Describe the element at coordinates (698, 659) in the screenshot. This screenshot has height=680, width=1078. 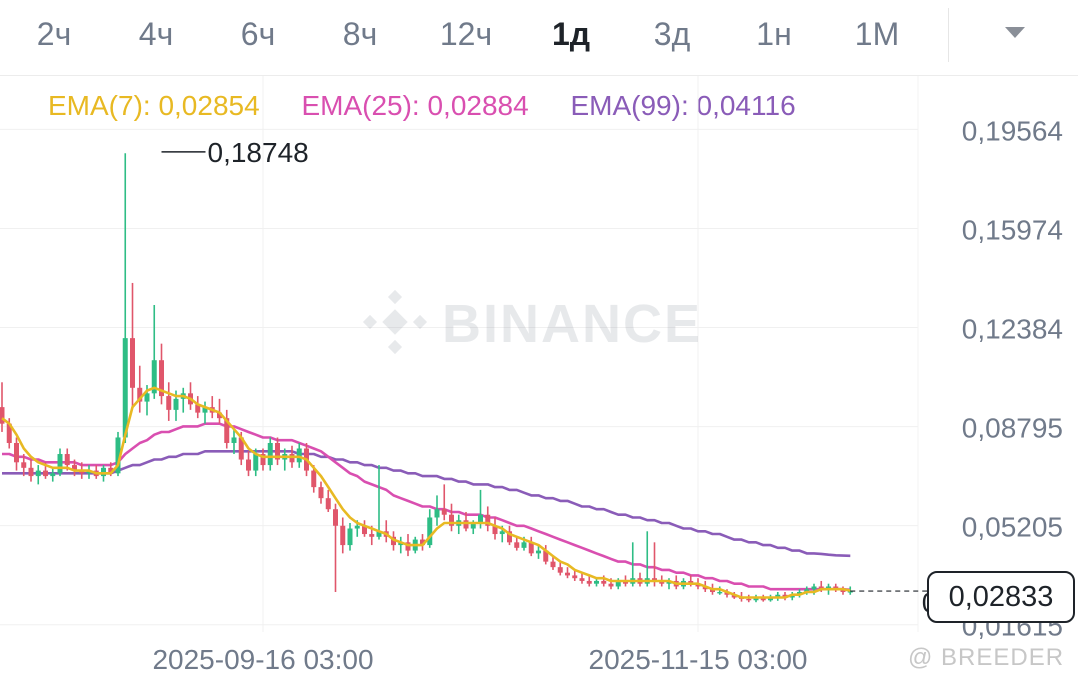
I see `x-tick-label: 2025-11-15 03:00` at that location.